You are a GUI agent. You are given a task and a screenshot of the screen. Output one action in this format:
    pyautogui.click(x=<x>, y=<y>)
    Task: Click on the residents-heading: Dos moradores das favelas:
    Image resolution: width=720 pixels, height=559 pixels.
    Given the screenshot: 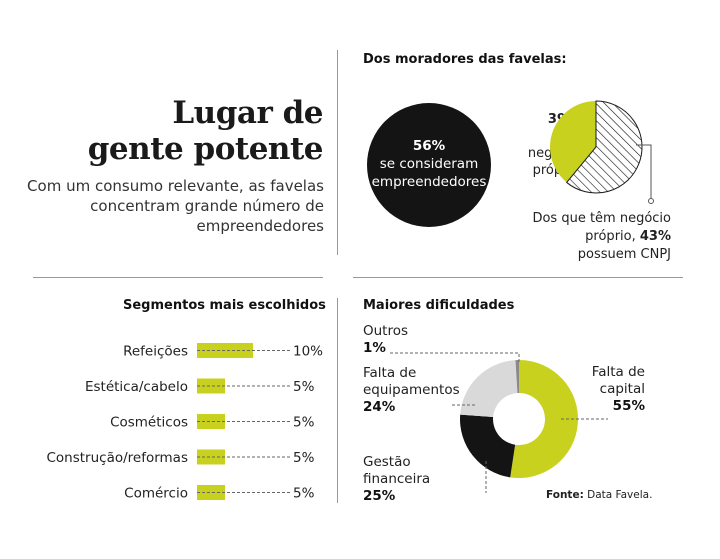 What is the action you would take?
    pyautogui.click(x=465, y=59)
    